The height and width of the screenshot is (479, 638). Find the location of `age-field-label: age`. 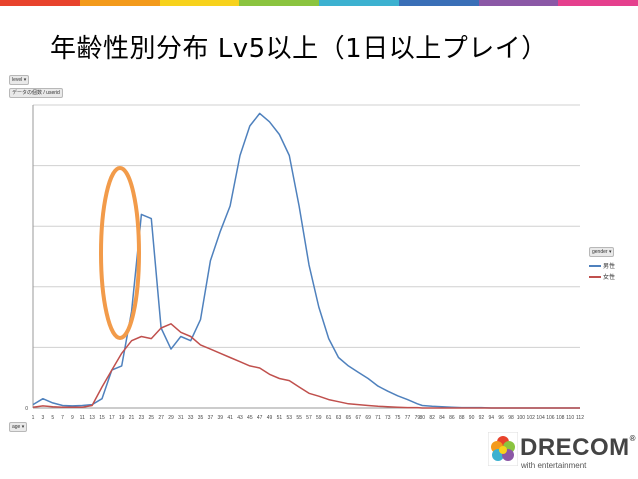

age-field-label: age is located at coordinates (16, 427).